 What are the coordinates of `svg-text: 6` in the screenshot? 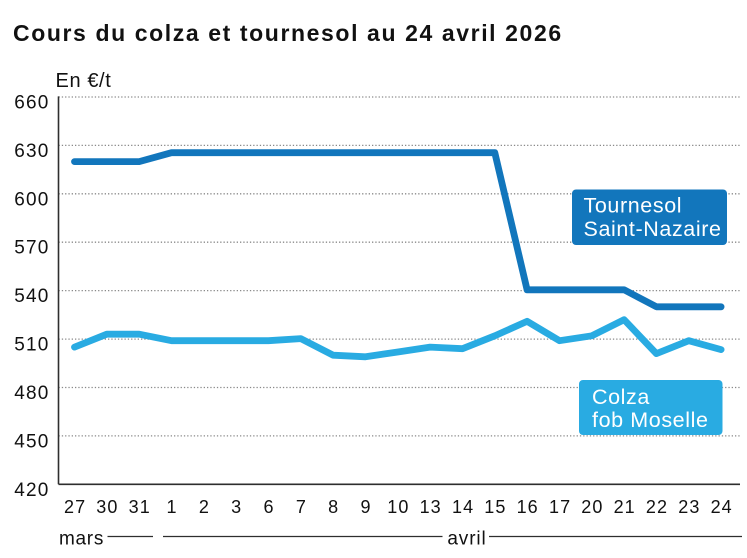 It's located at (269, 507).